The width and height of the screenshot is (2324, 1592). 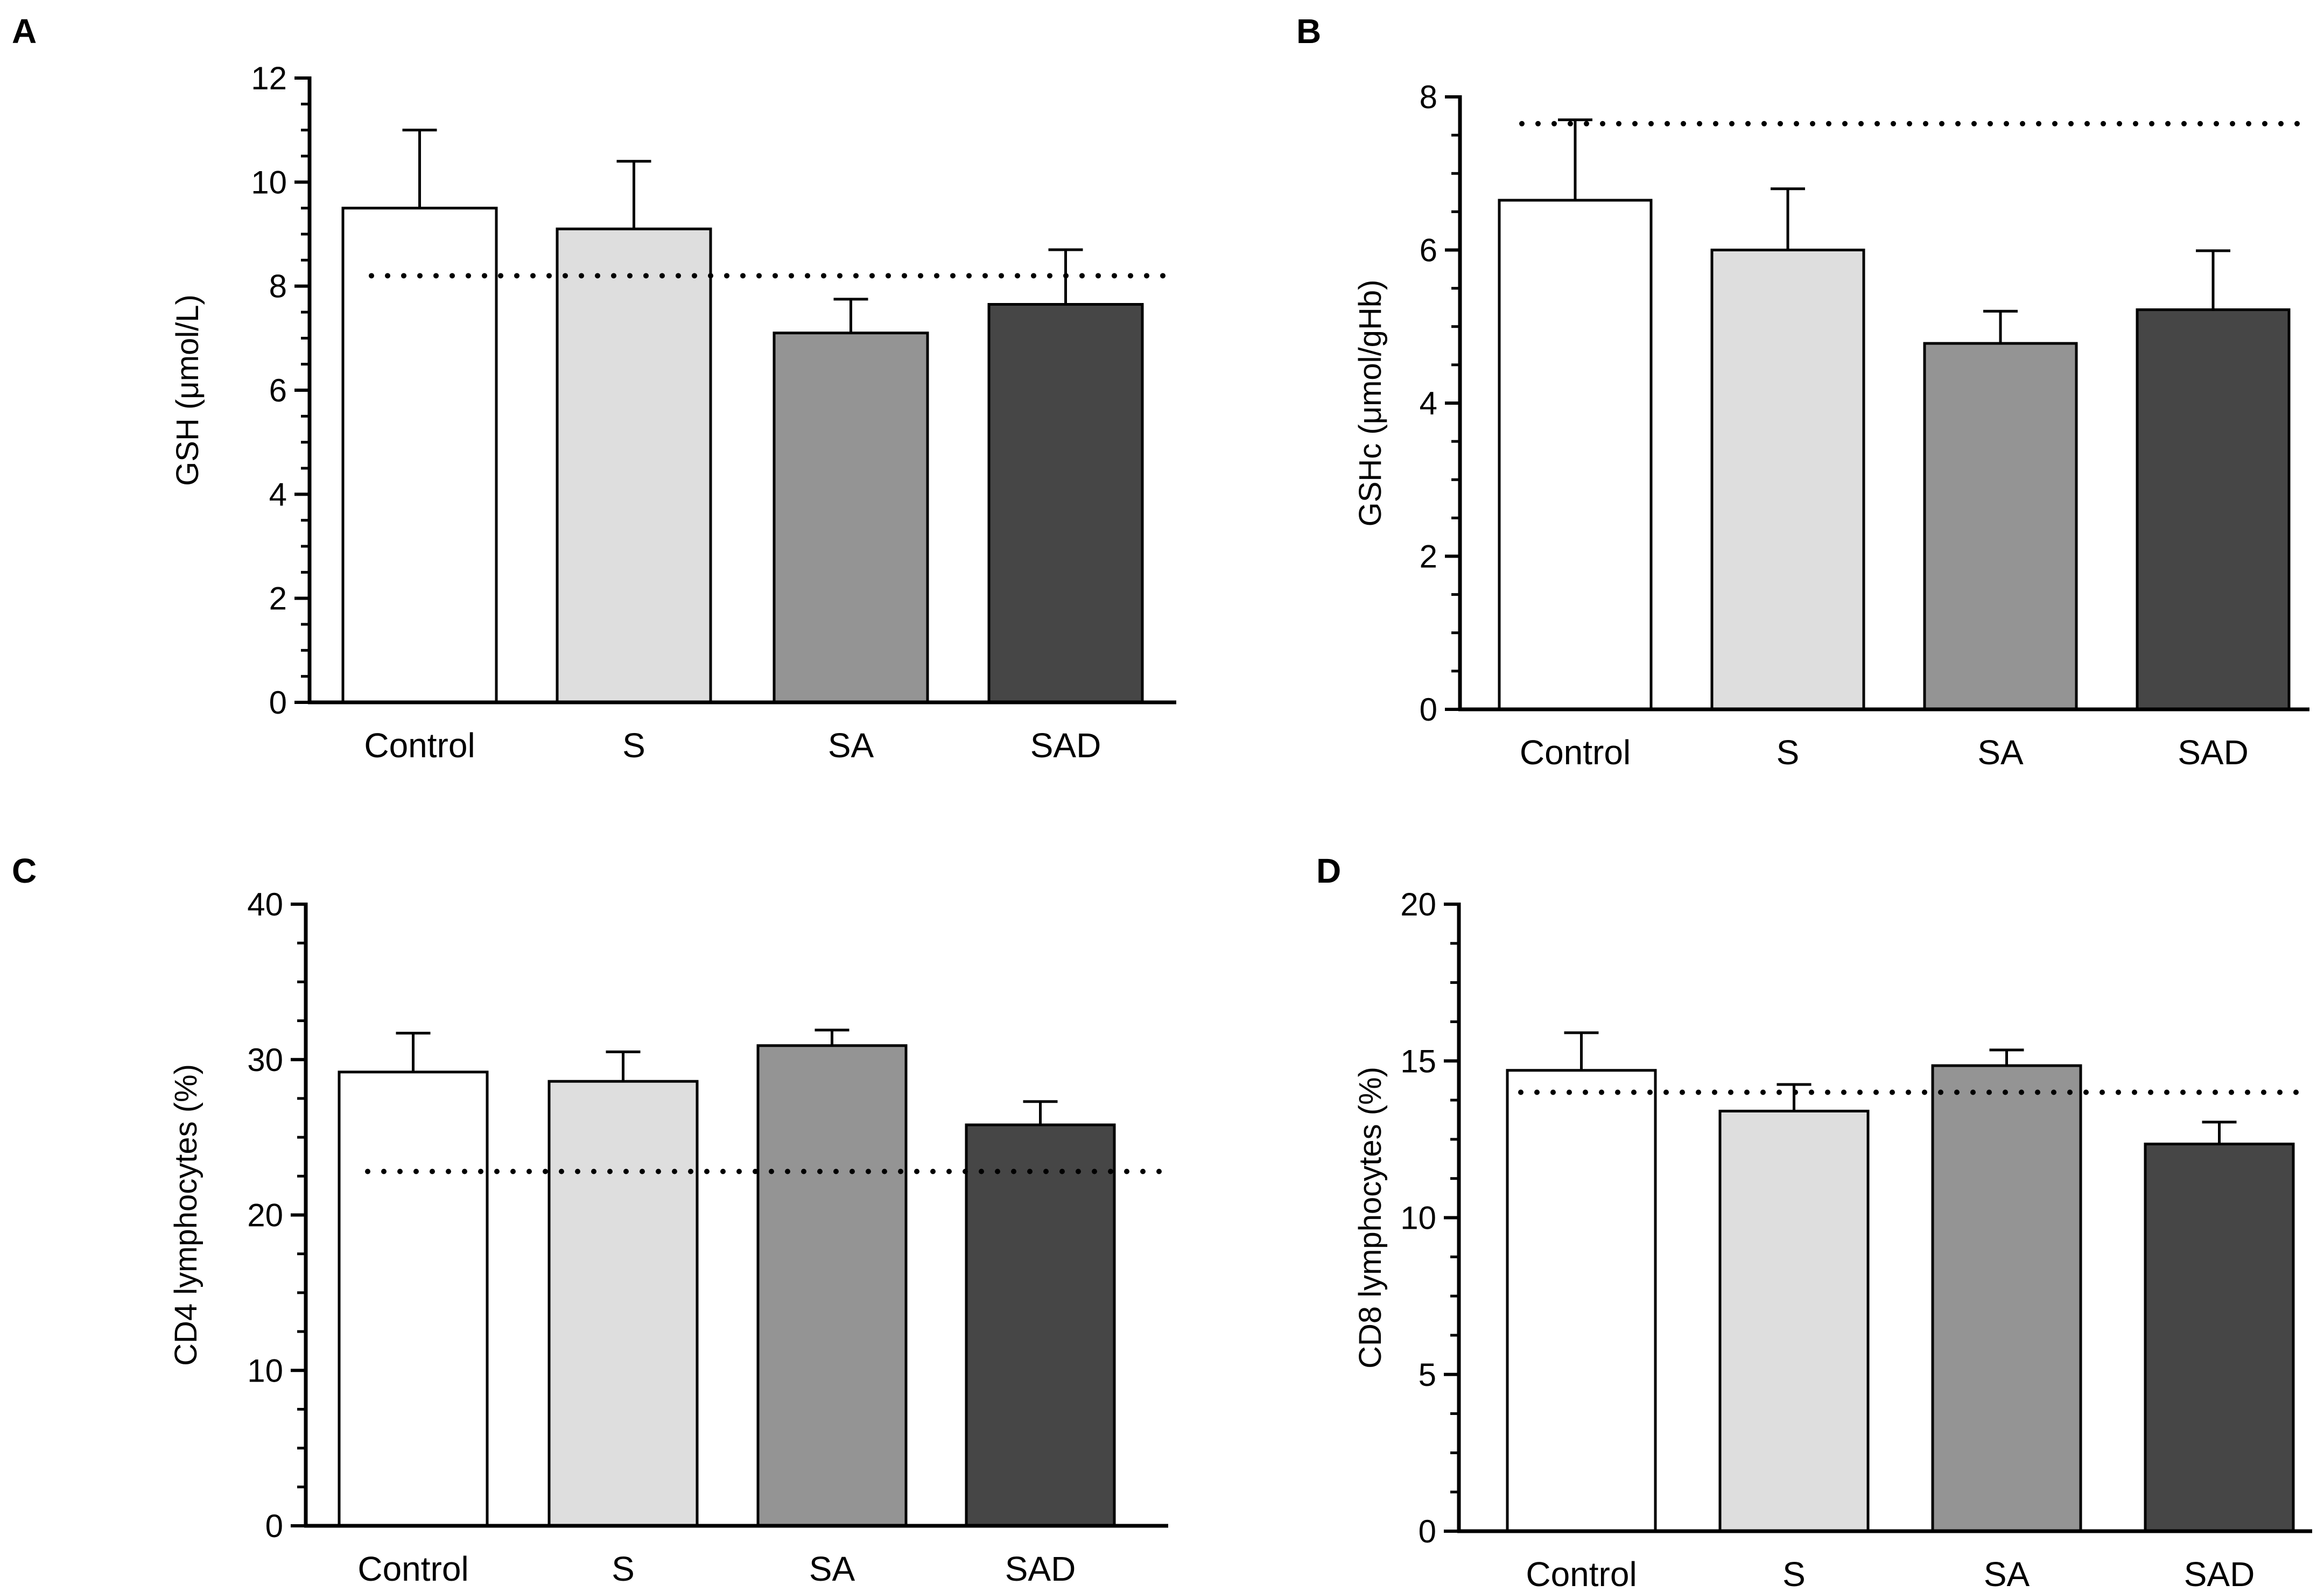 What do you see at coordinates (1794, 1574) in the screenshot?
I see `category-label-d-s: S` at bounding box center [1794, 1574].